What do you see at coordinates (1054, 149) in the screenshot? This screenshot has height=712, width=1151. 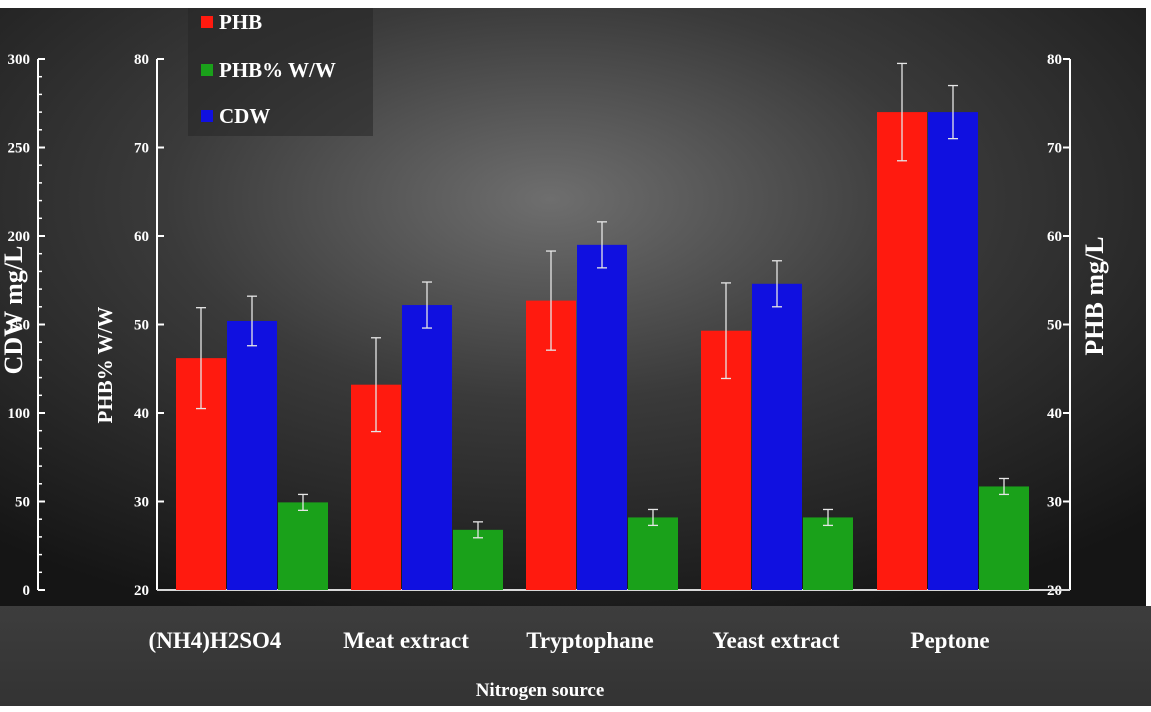 I see `phb-tick-label: 70` at bounding box center [1054, 149].